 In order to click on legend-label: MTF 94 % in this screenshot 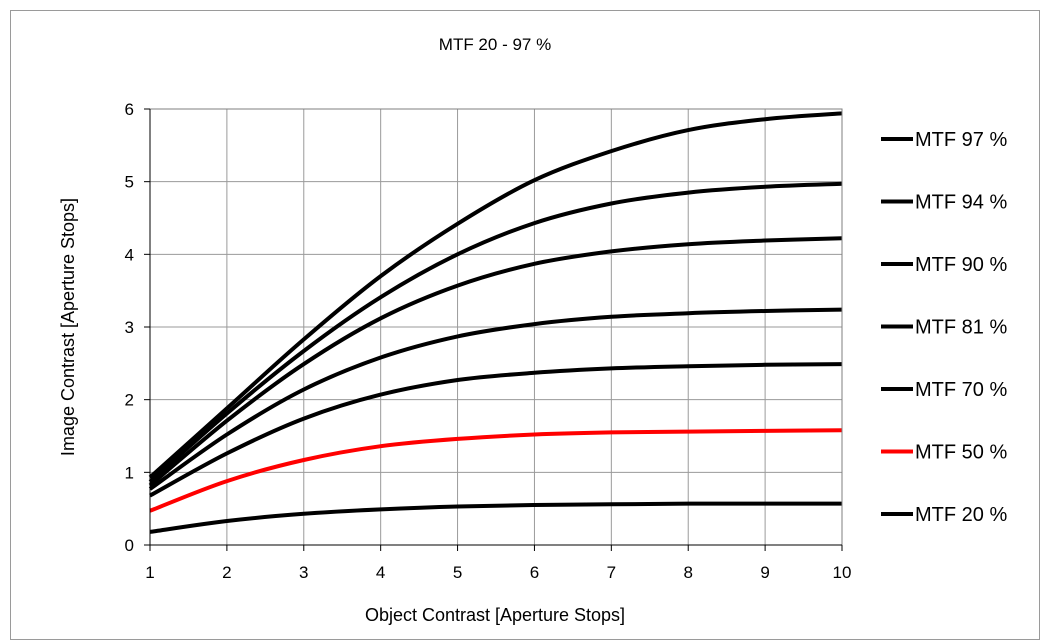, I will do `click(961, 203)`.